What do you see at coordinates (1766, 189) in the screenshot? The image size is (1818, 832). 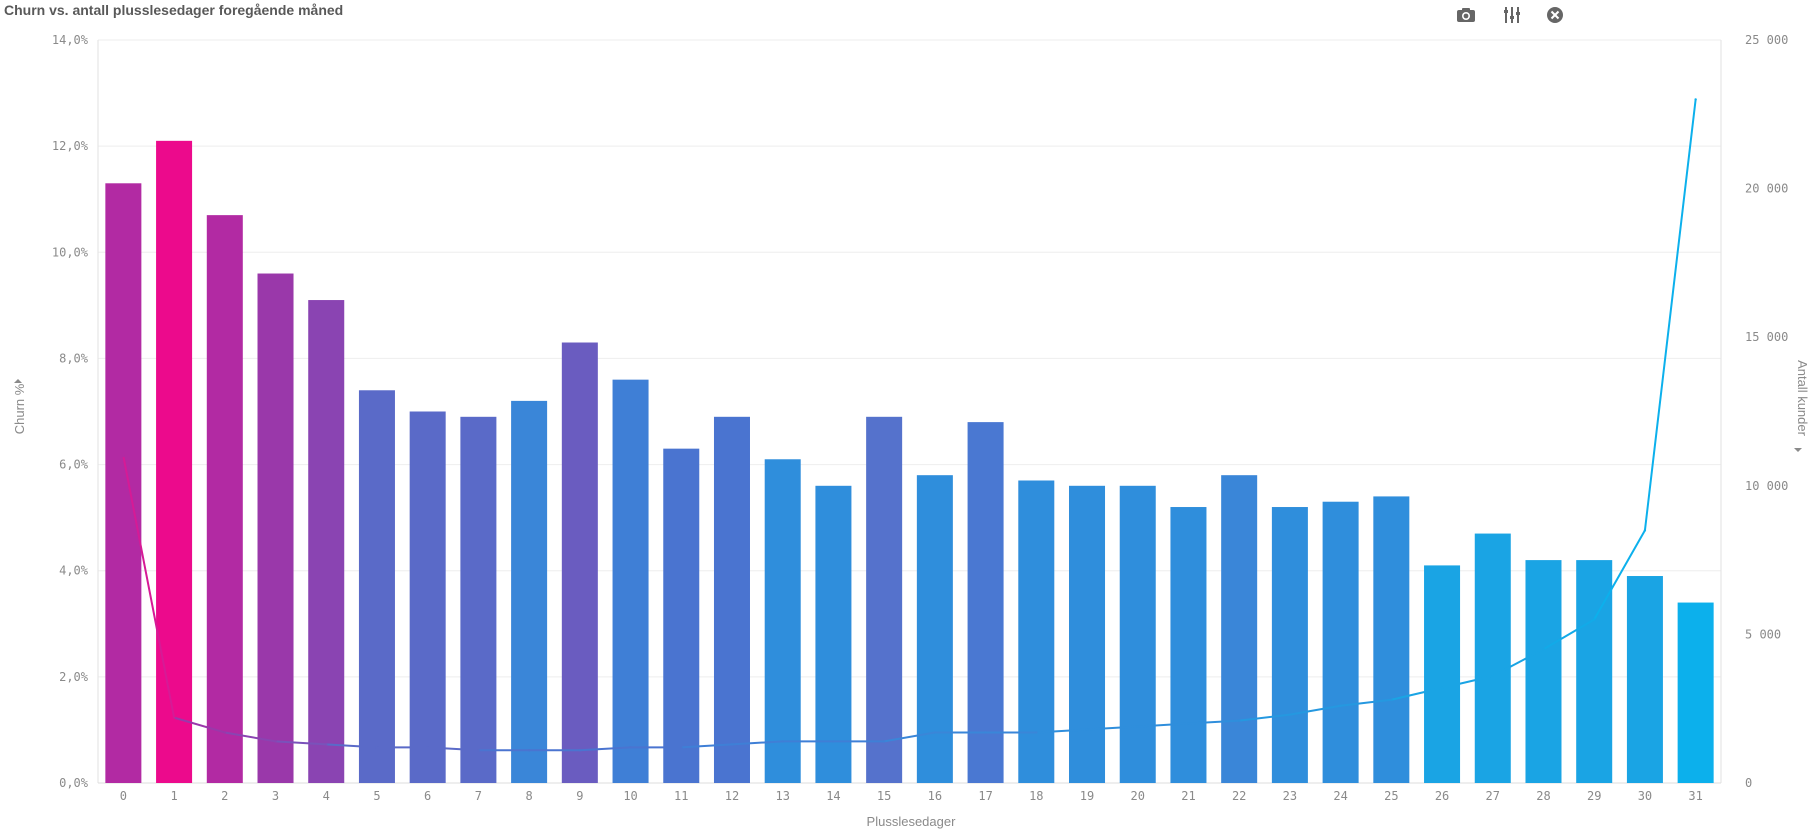 I see `right-tick-label: 20 000` at bounding box center [1766, 189].